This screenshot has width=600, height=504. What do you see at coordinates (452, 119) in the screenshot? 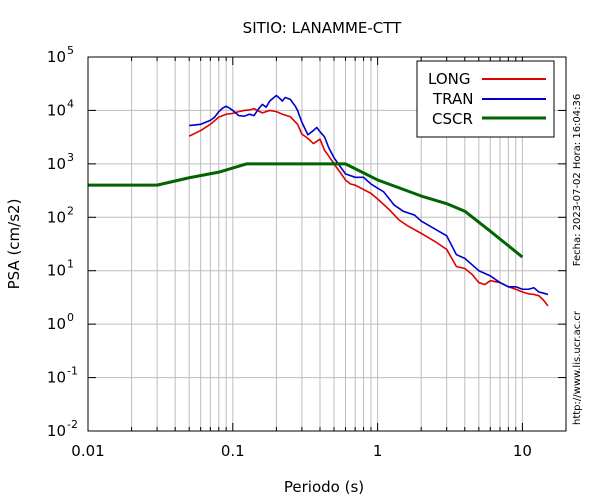
I see `legend-label-cscr: CSCR` at bounding box center [452, 119].